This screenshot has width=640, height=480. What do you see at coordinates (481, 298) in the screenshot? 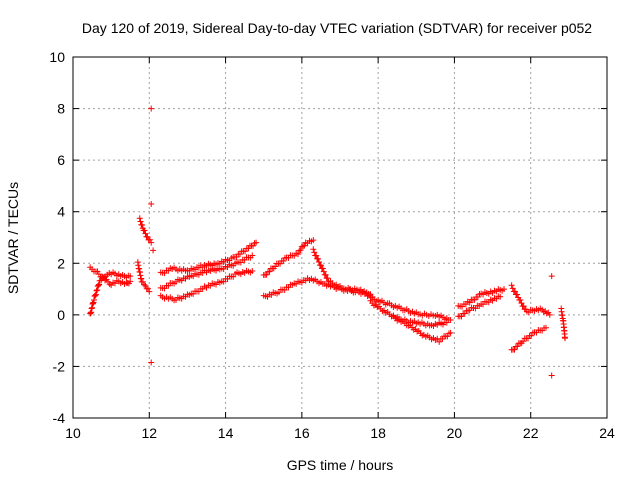
I see `series-trace-m` at bounding box center [481, 298].